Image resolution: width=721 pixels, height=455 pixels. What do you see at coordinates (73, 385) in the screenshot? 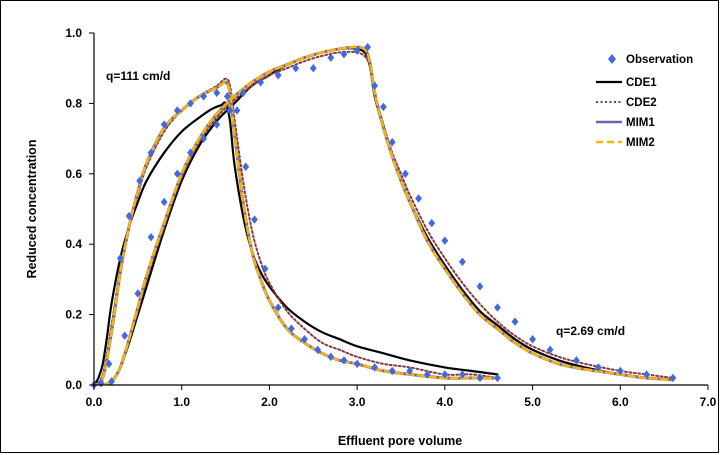
I see `y-tick-label: 0.0` at bounding box center [73, 385].